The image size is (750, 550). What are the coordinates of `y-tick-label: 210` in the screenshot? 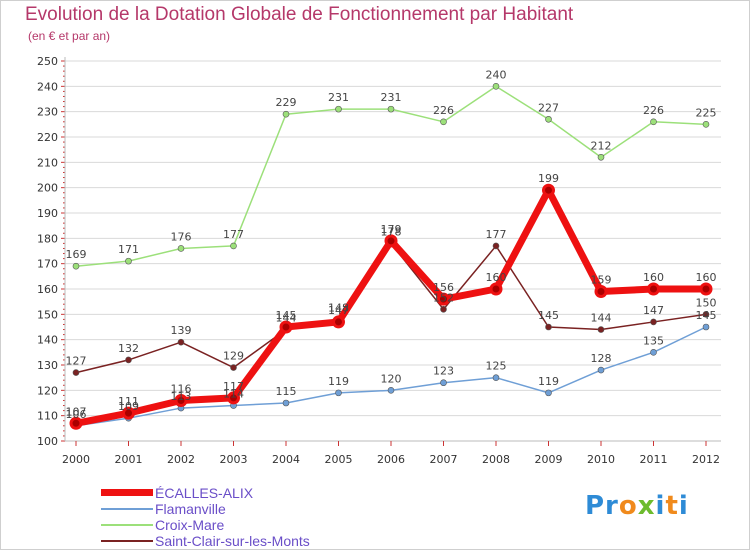 It's located at (47, 162).